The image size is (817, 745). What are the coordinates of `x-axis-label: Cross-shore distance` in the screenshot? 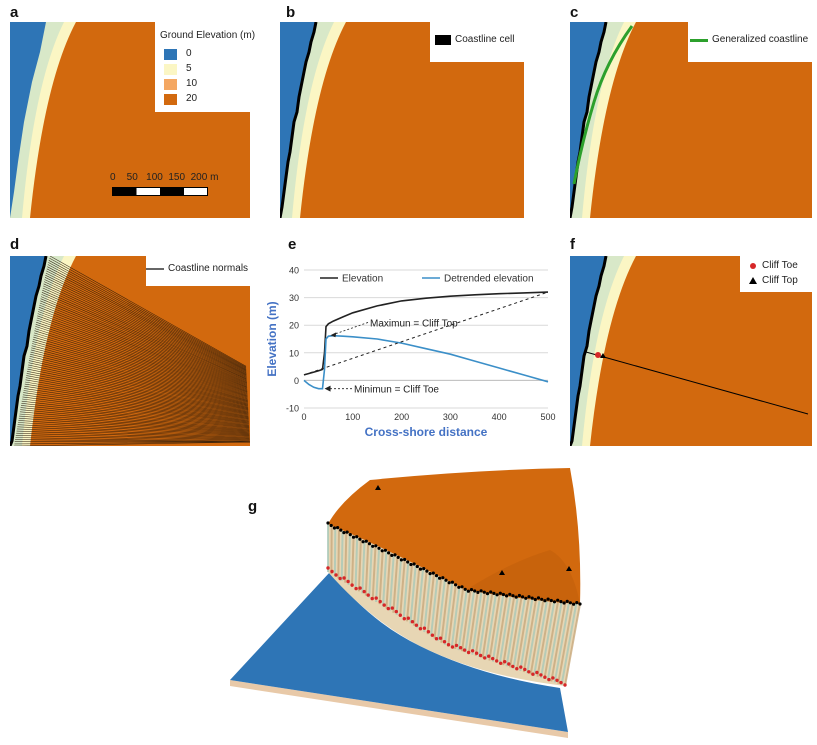 It's located at (426, 432).